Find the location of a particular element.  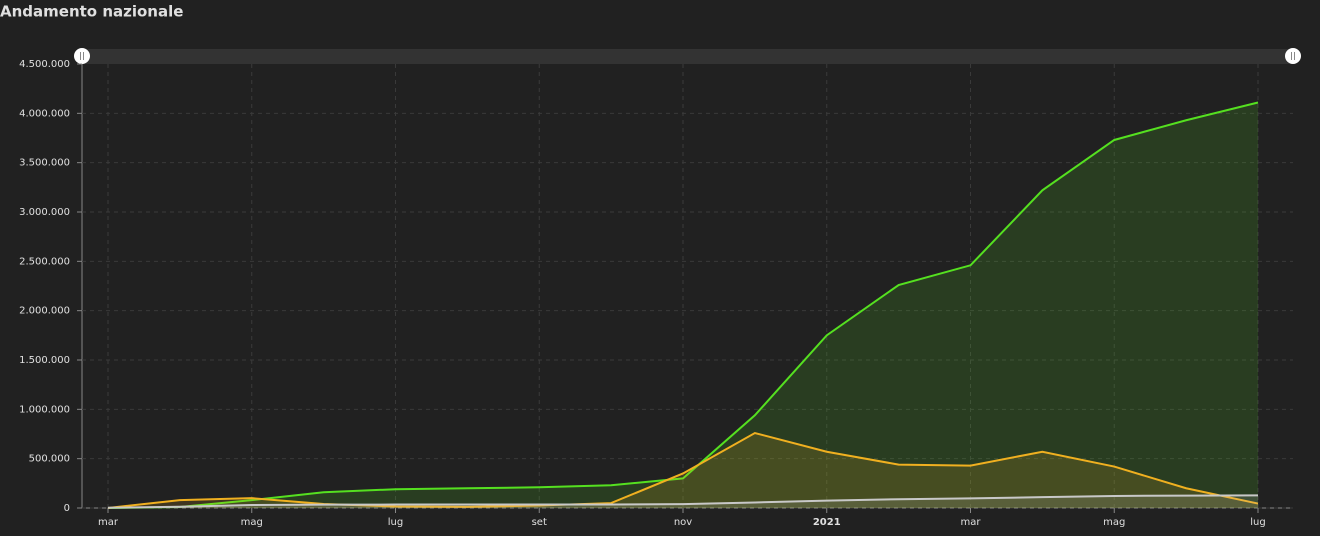

y-tick-label: 2.000.000 is located at coordinates (44, 311).